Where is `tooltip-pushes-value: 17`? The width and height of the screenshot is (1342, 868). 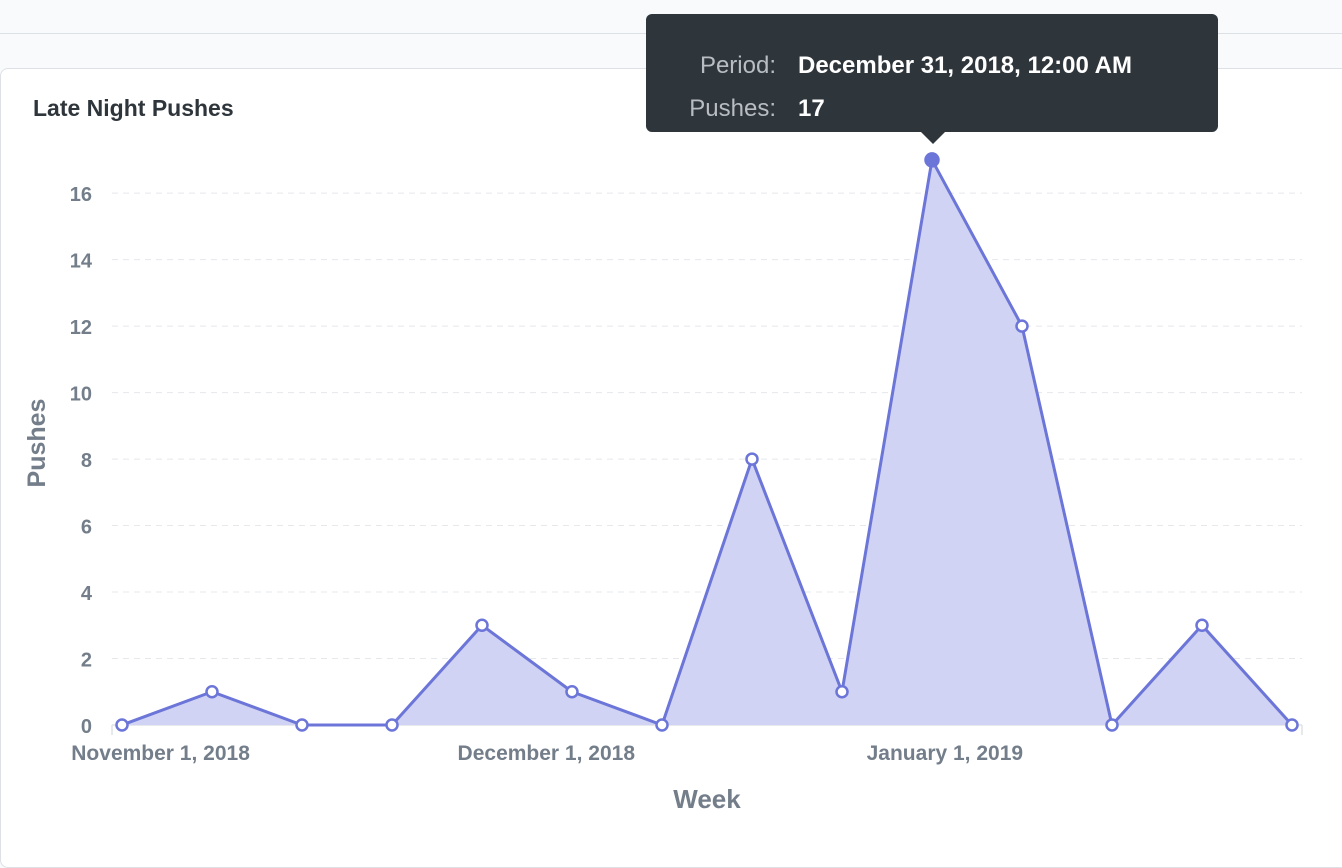 tooltip-pushes-value: 17 is located at coordinates (811, 108).